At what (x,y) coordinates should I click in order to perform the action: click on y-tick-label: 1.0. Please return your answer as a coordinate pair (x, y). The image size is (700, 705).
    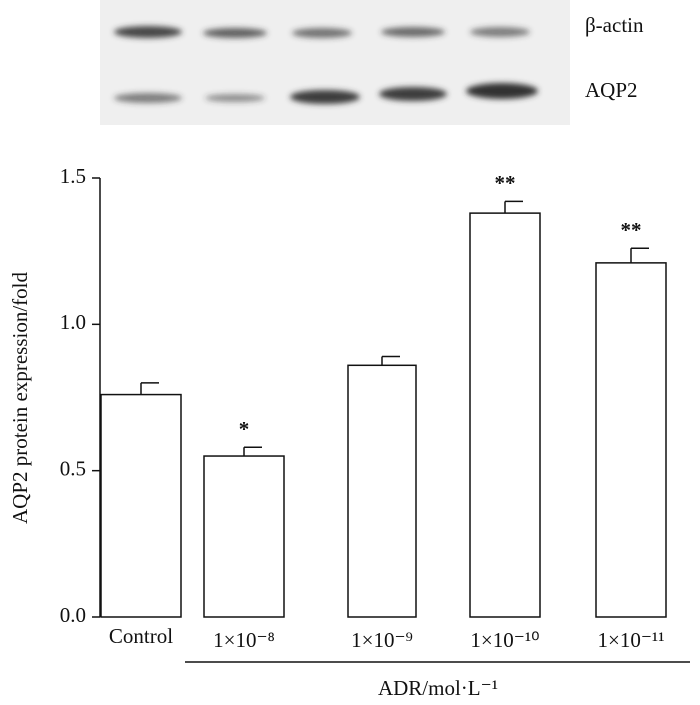
    Looking at the image, I should click on (73, 322).